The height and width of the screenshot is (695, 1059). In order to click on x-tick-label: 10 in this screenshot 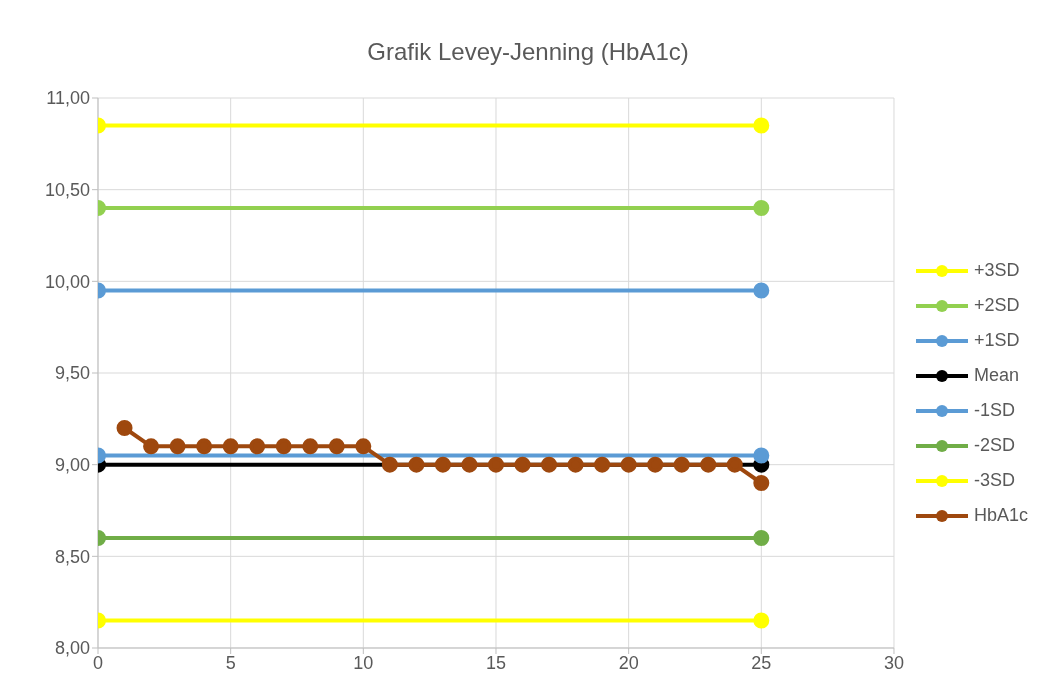, I will do `click(363, 662)`.